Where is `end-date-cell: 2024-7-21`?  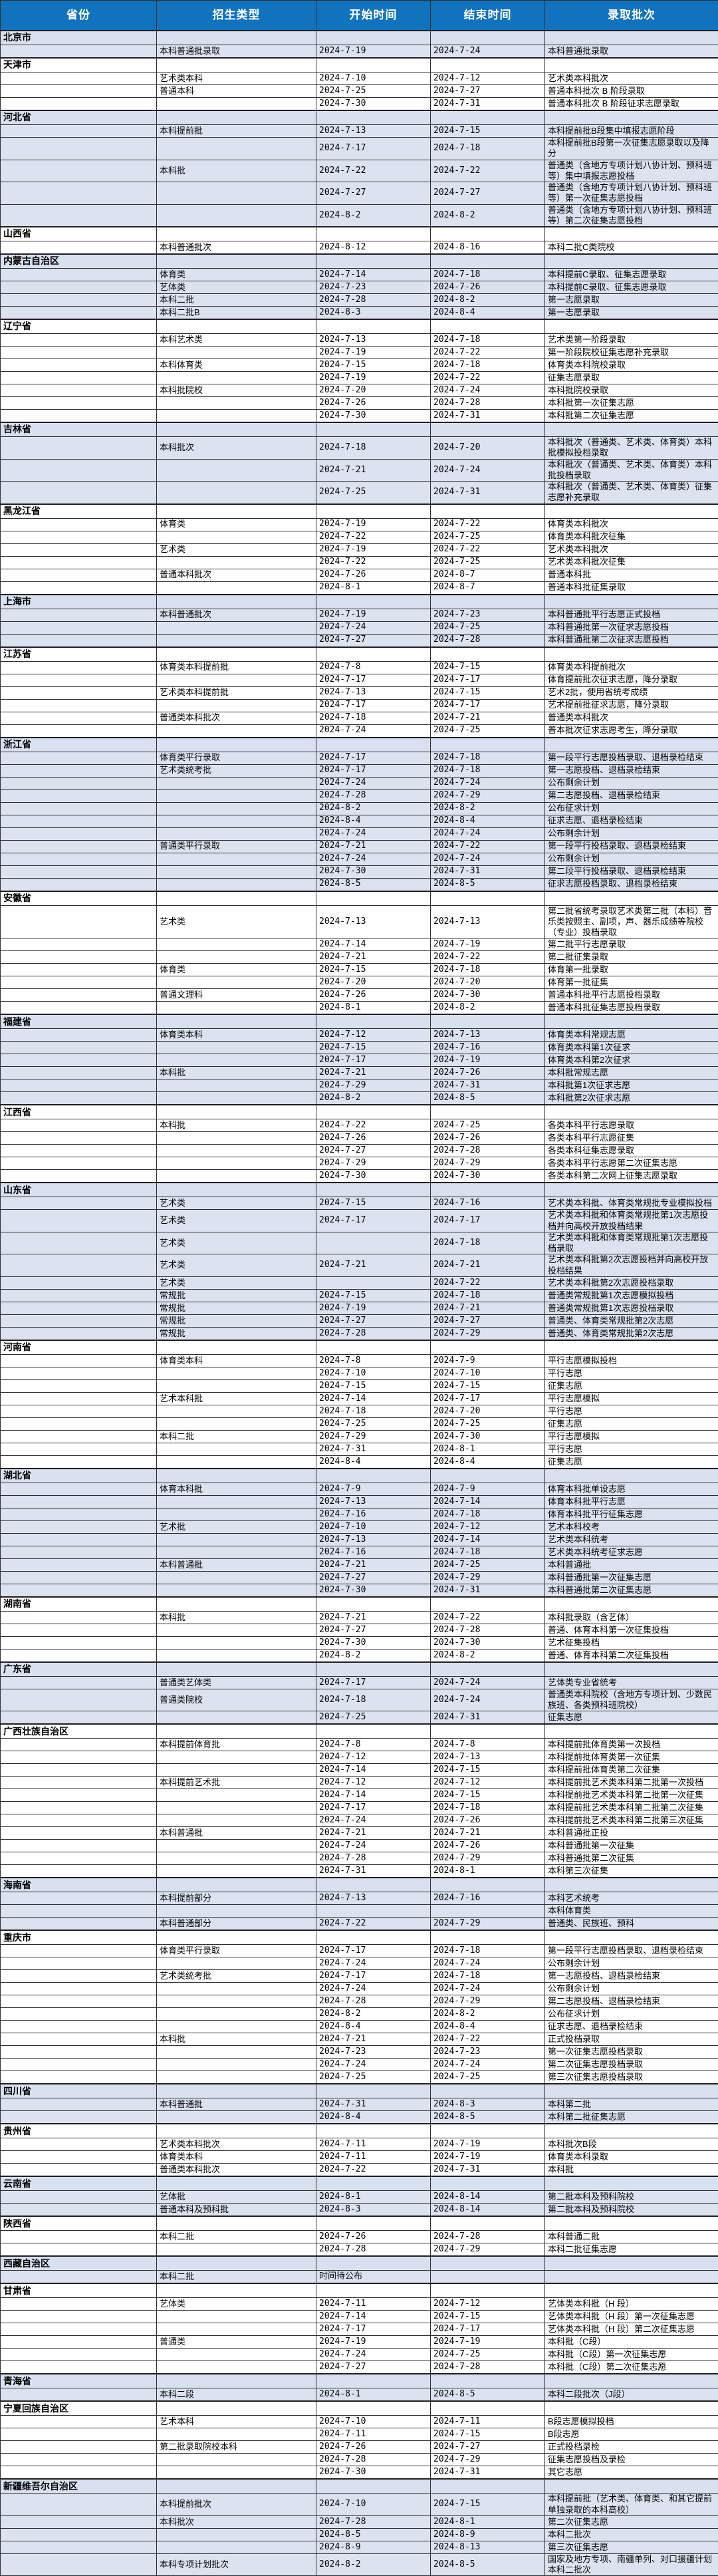 end-date-cell: 2024-7-21 is located at coordinates (488, 1308).